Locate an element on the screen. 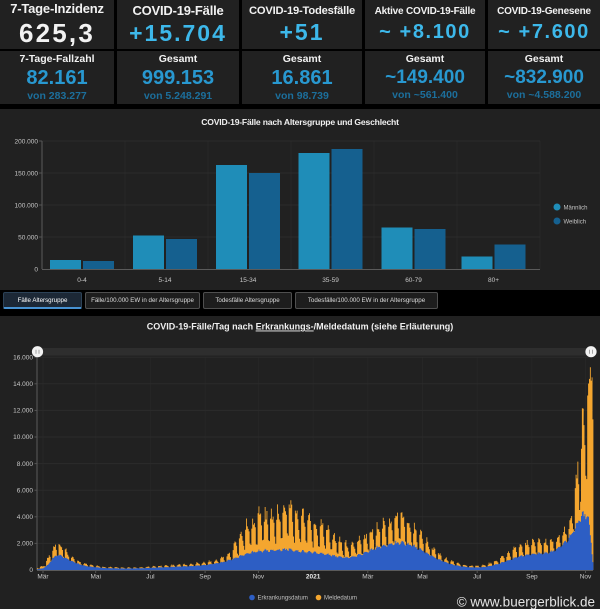 The height and width of the screenshot is (609, 600). svg-text: 100.000 is located at coordinates (27, 206).